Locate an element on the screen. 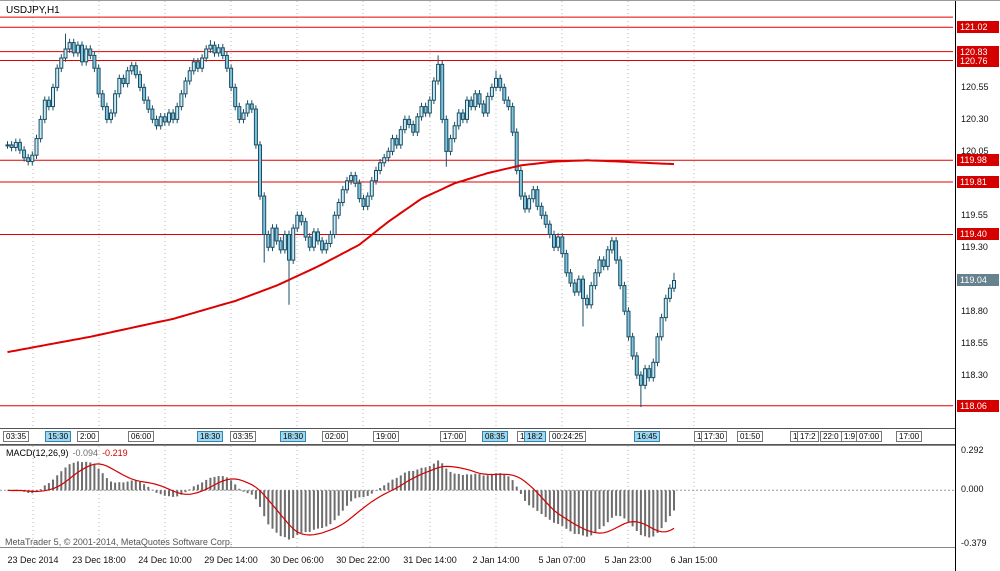 The width and height of the screenshot is (1000, 571). price-tick: 120.30 is located at coordinates (975, 119).